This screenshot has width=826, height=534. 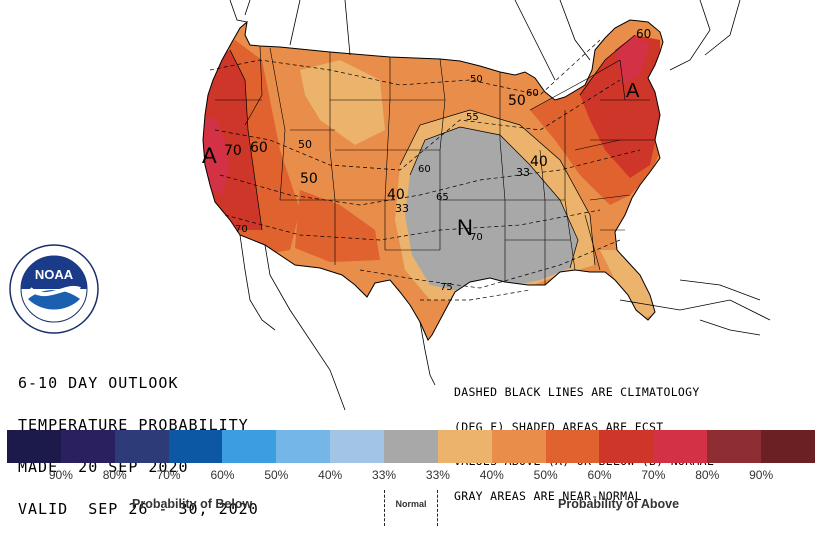 What do you see at coordinates (619, 504) in the screenshot?
I see `above-caption: Probability of Above` at bounding box center [619, 504].